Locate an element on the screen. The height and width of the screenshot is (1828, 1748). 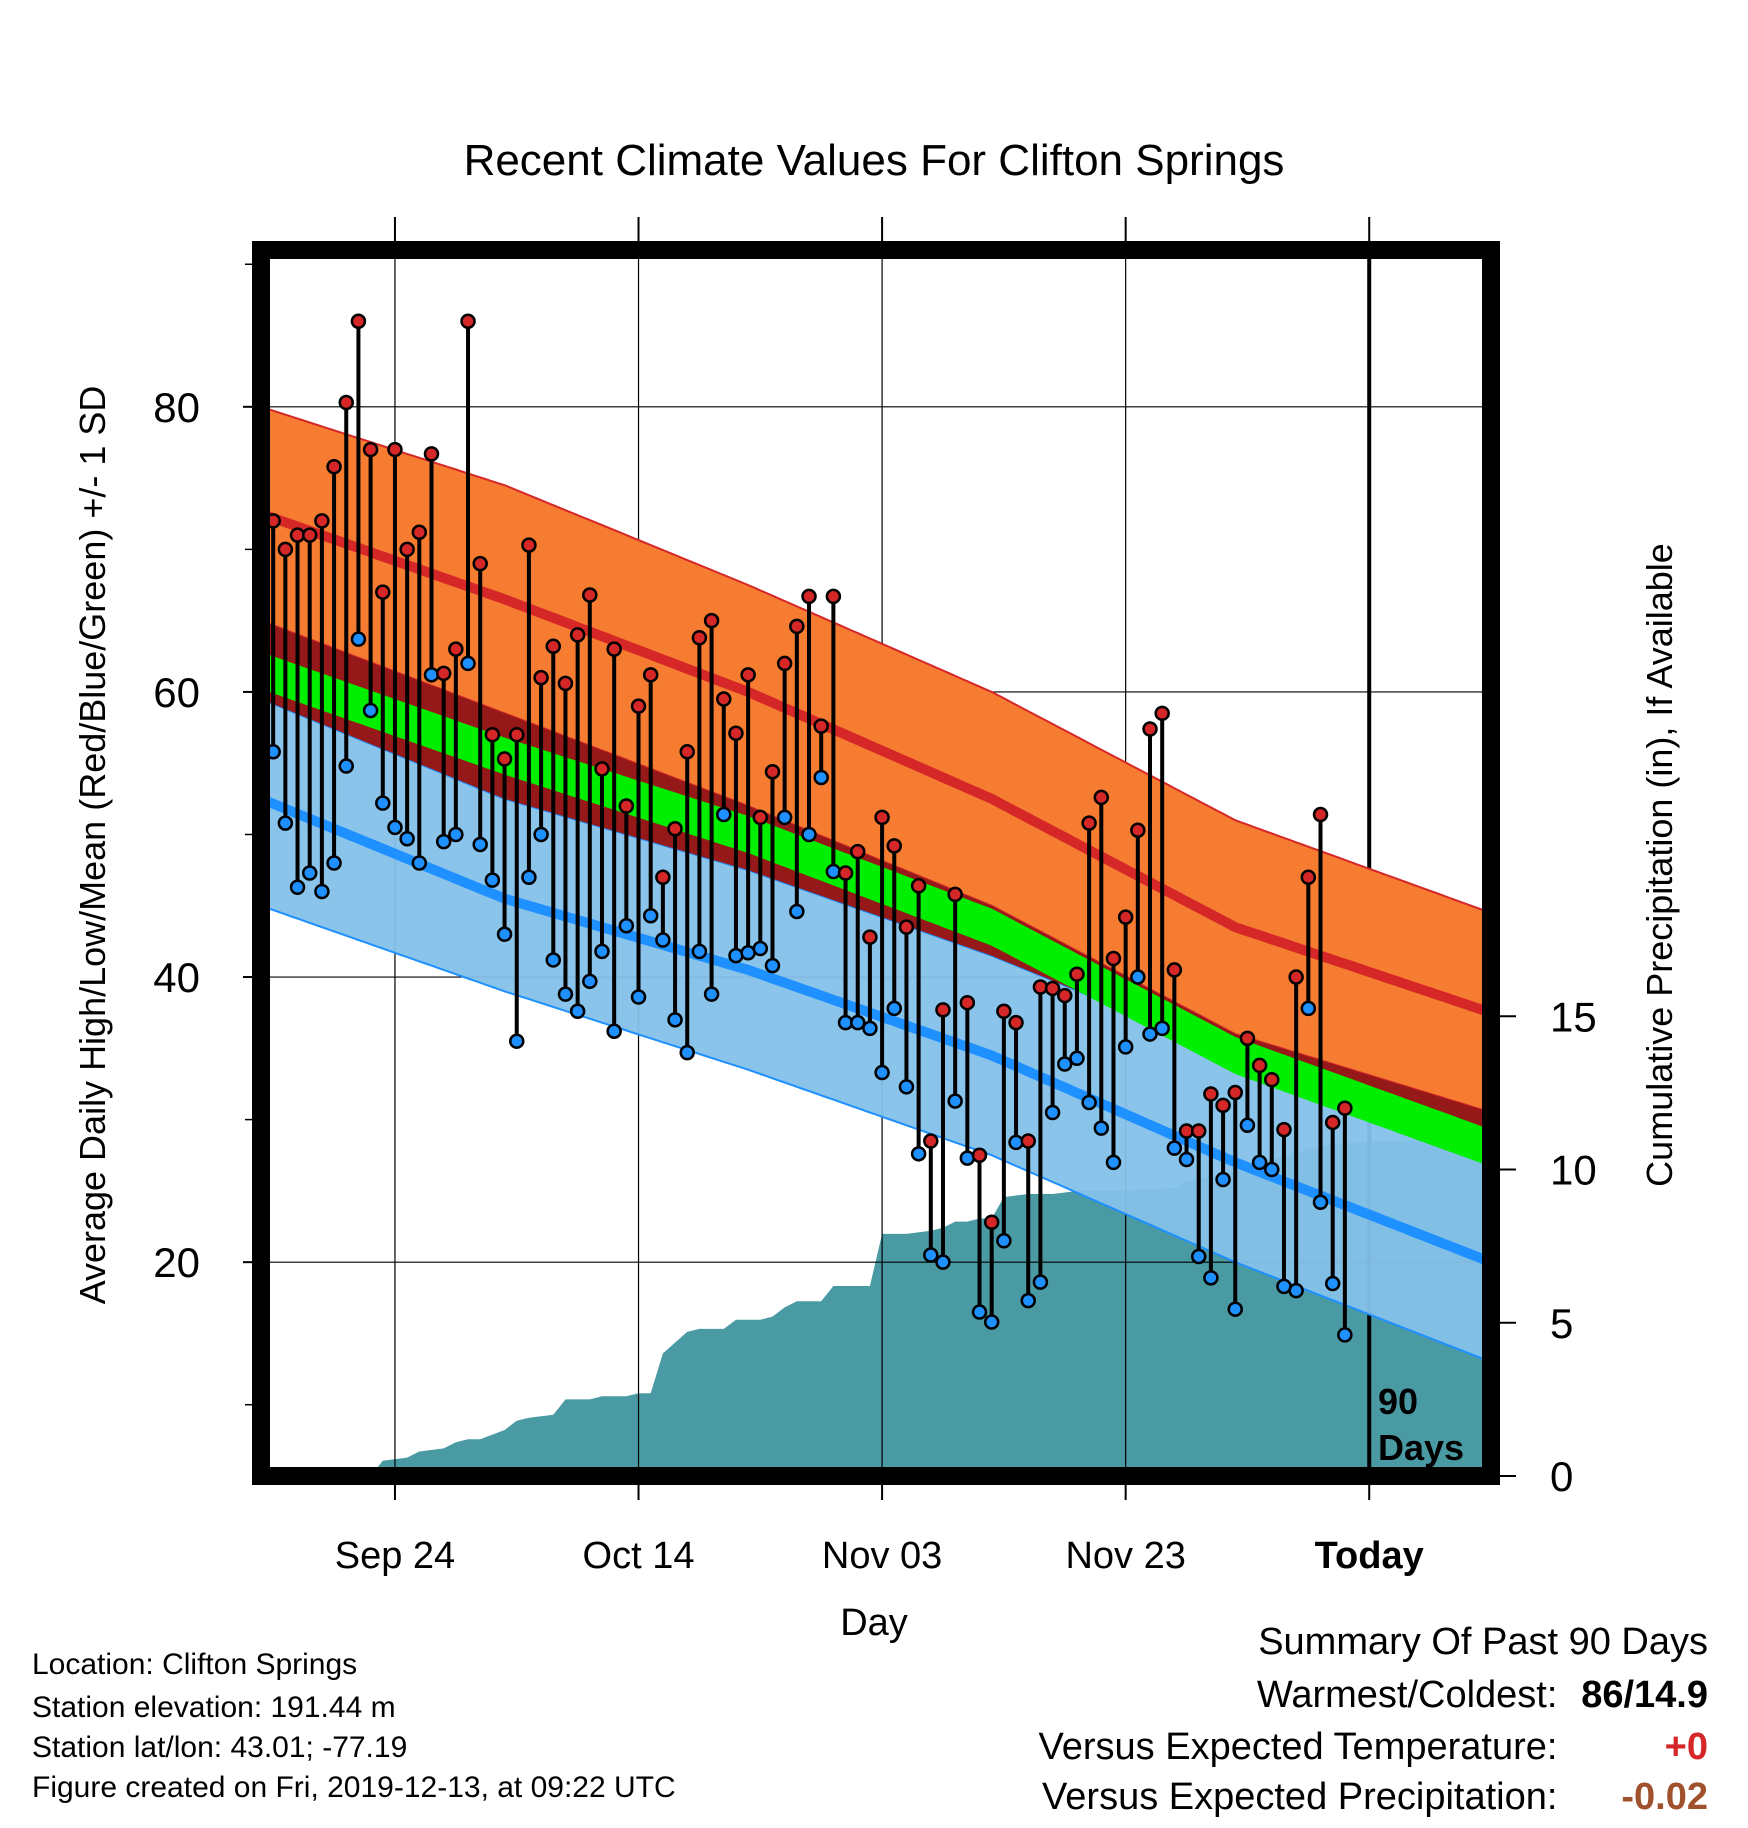
warmest-coldest-label: Warmest/Coldest: is located at coordinates (1407, 1695).